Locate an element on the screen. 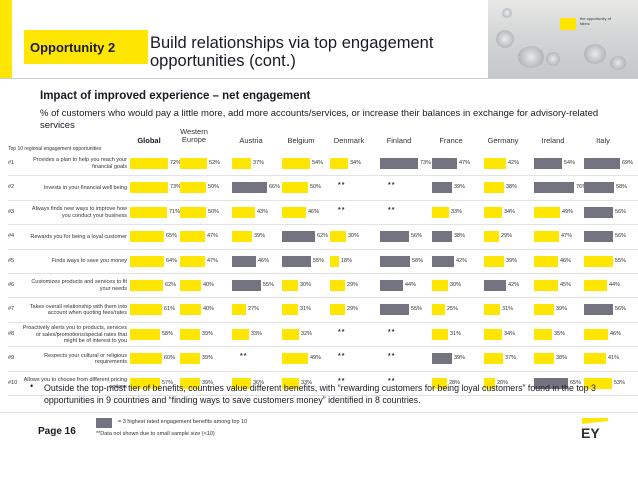  ey-logo-icon: EY is located at coordinates (594, 429).